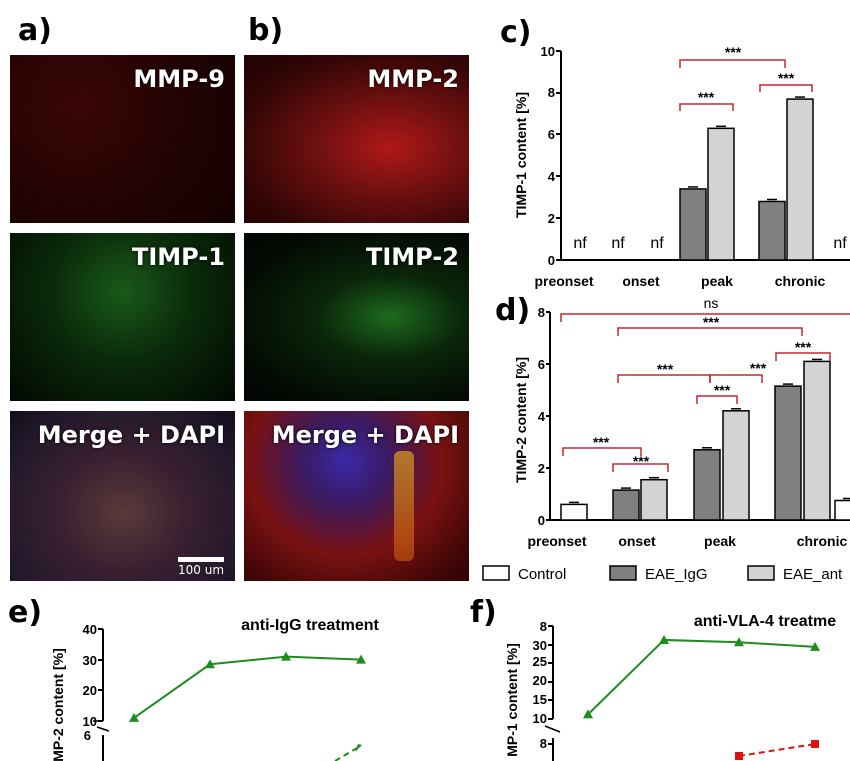  I want to click on f-ytick: 20, so click(540, 680).